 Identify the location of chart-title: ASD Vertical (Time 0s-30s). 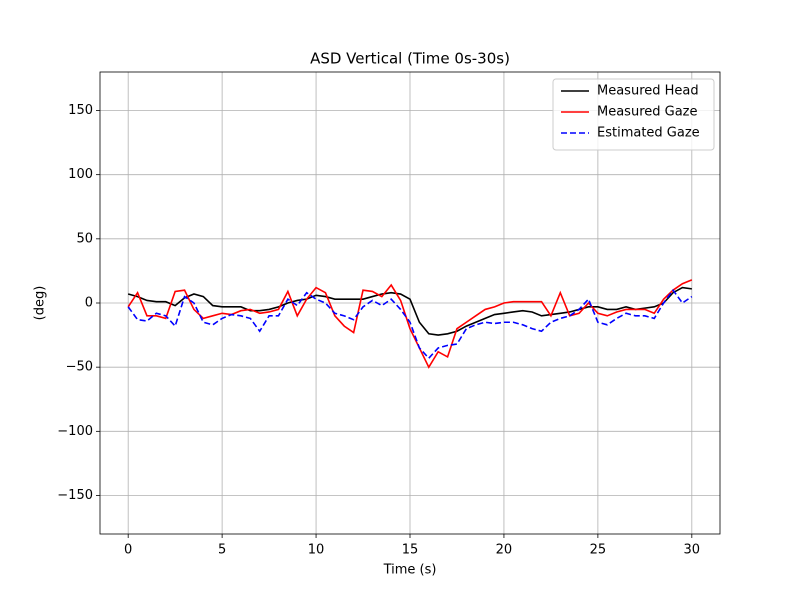
(410, 59).